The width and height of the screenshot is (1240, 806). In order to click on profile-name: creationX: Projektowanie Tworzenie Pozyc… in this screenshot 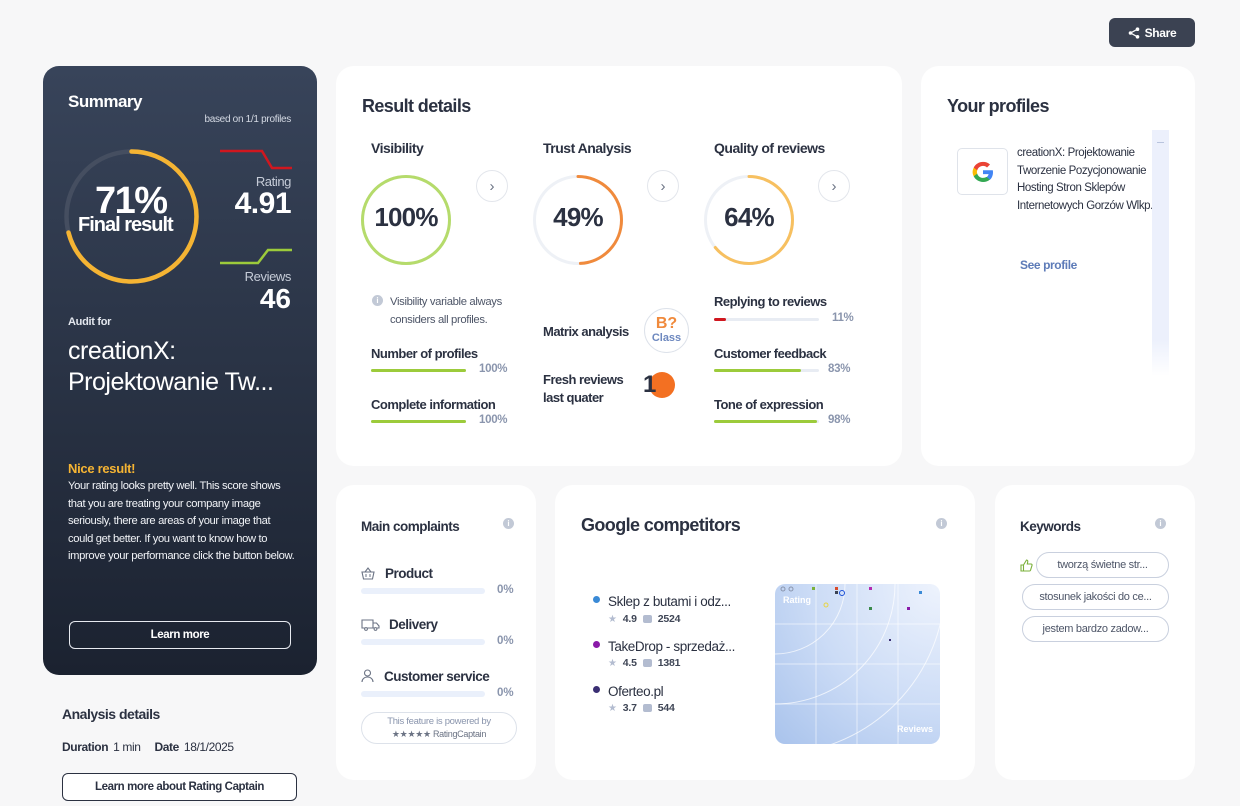, I will do `click(1085, 180)`.